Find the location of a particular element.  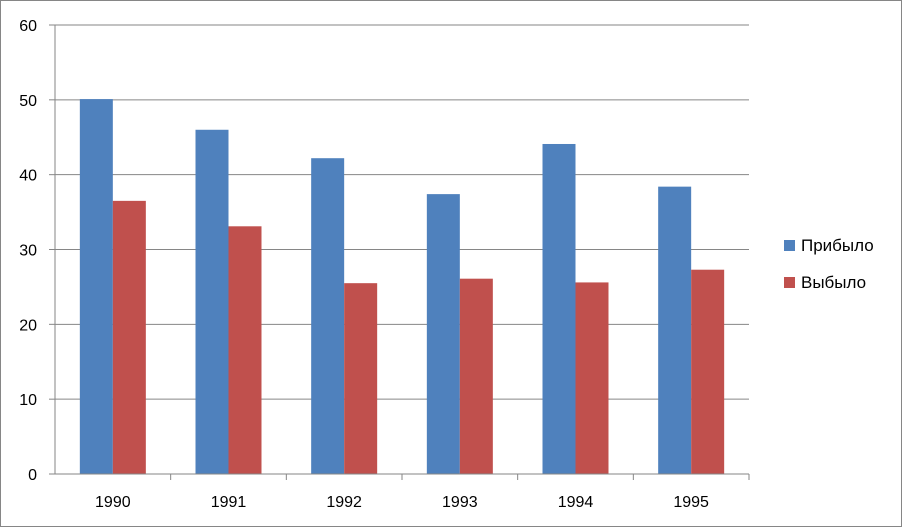

y-tick-label: 30 is located at coordinates (28, 251).